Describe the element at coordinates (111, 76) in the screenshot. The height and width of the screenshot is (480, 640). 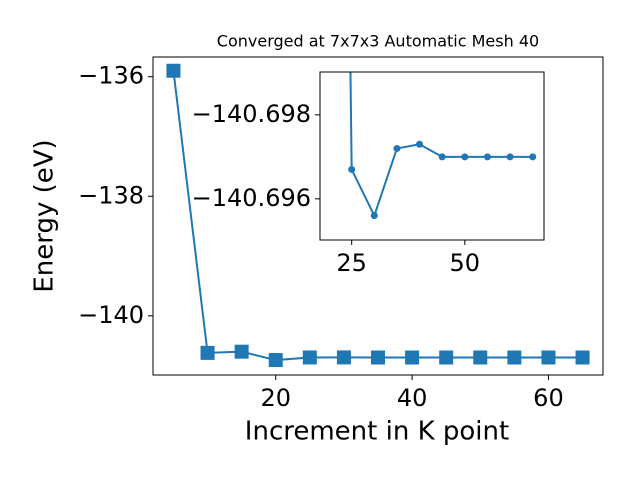
I see `y-tick-label: −136` at that location.